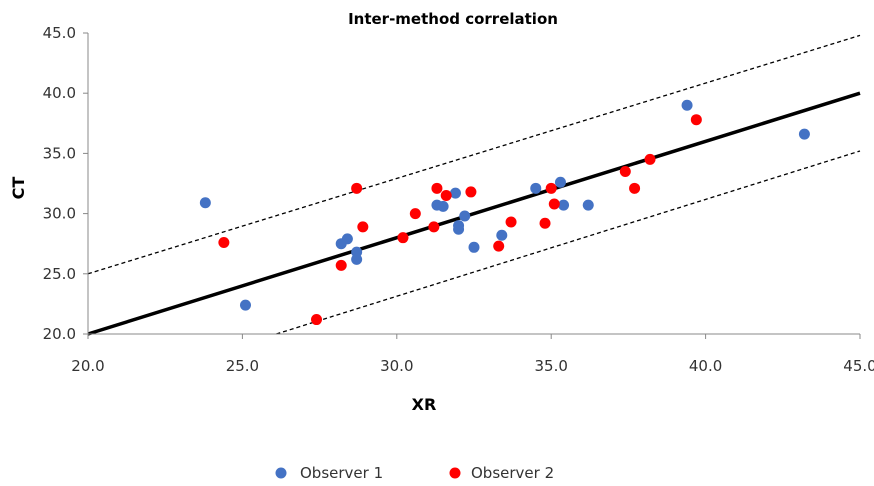  Describe the element at coordinates (705, 366) in the screenshot. I see `x-tick-label: 40.0` at that location.